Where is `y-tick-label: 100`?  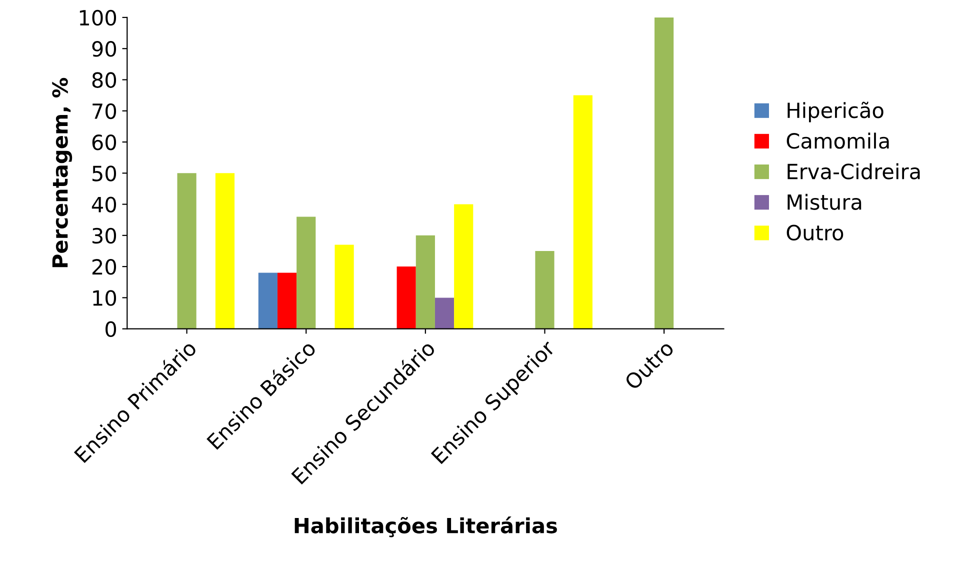
y-tick-label: 100 is located at coordinates (98, 18).